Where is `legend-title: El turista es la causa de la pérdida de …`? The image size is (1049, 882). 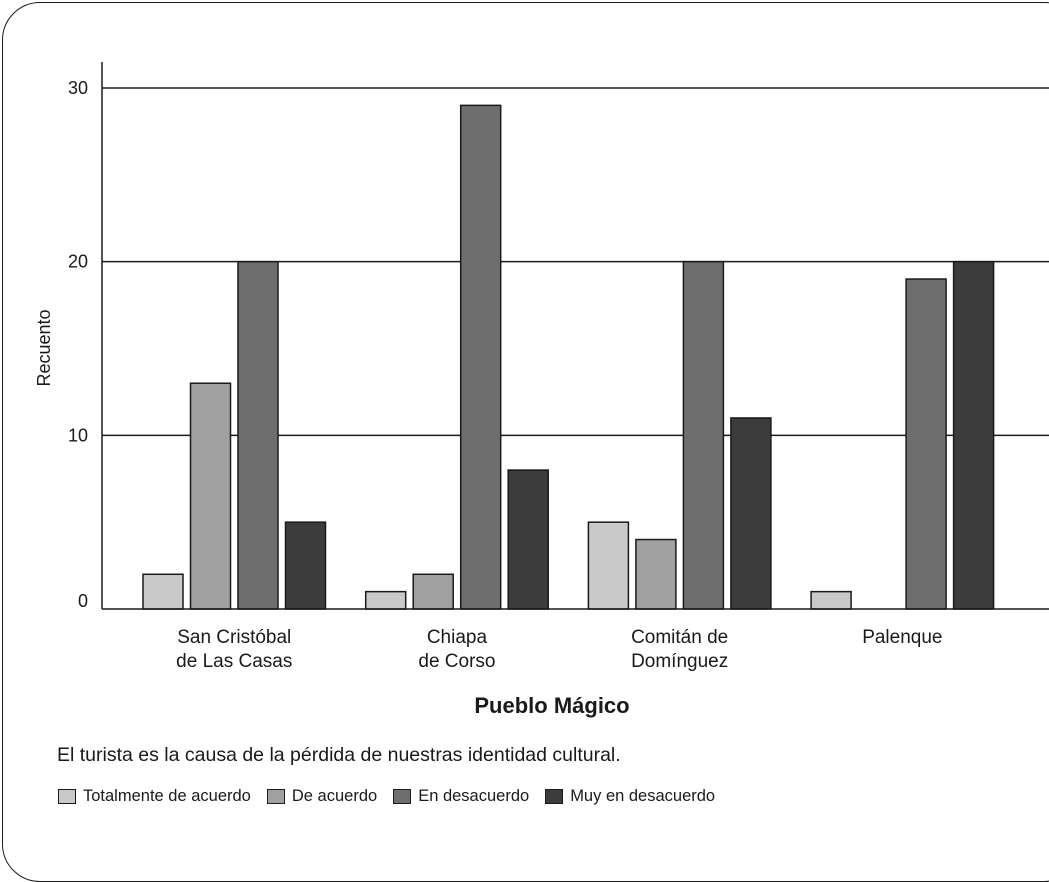 legend-title: El turista es la causa de la pérdida de … is located at coordinates (339, 755).